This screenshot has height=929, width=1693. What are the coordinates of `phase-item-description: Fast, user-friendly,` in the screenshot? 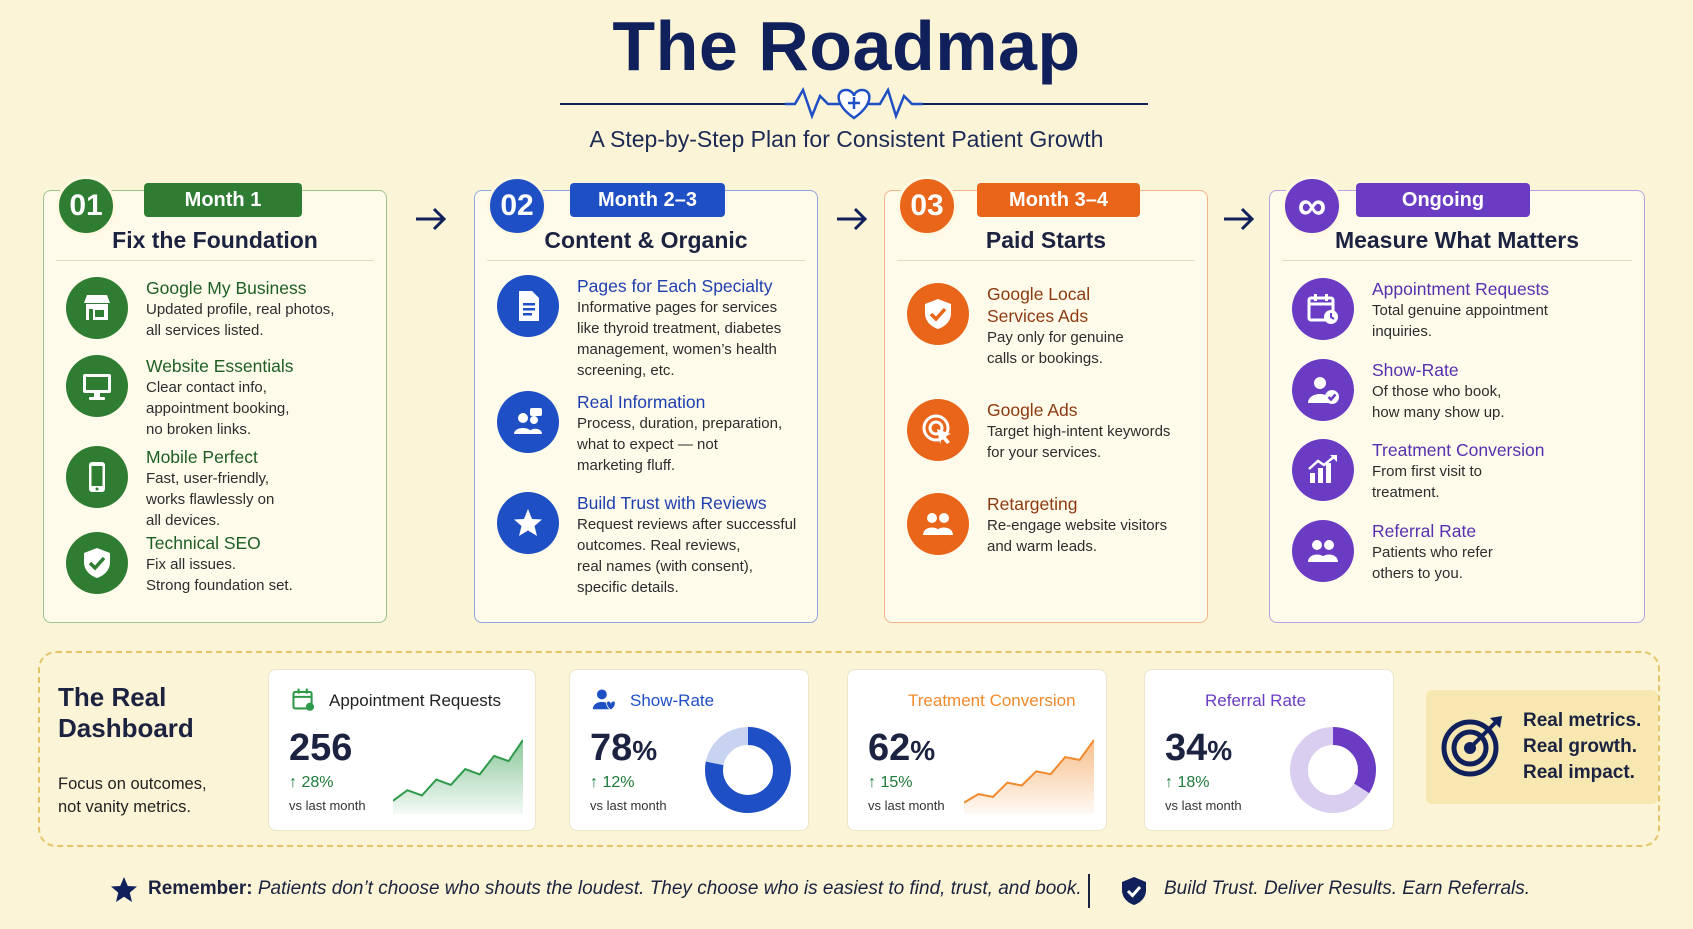 It's located at (208, 478).